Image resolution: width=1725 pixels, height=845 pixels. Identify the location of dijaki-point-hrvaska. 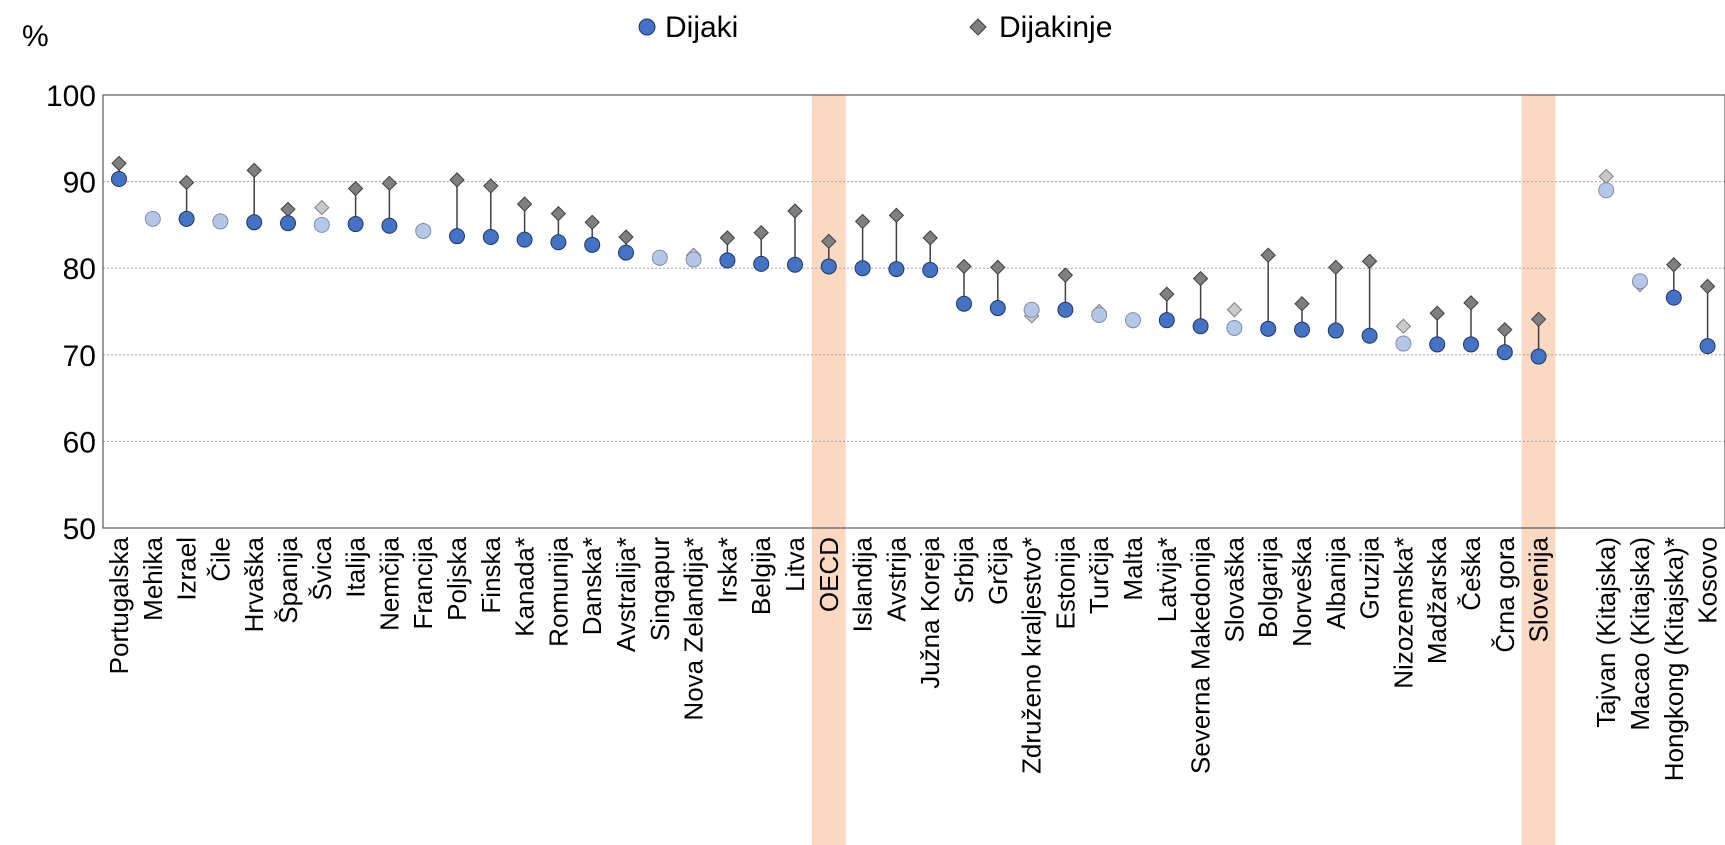
(254, 222).